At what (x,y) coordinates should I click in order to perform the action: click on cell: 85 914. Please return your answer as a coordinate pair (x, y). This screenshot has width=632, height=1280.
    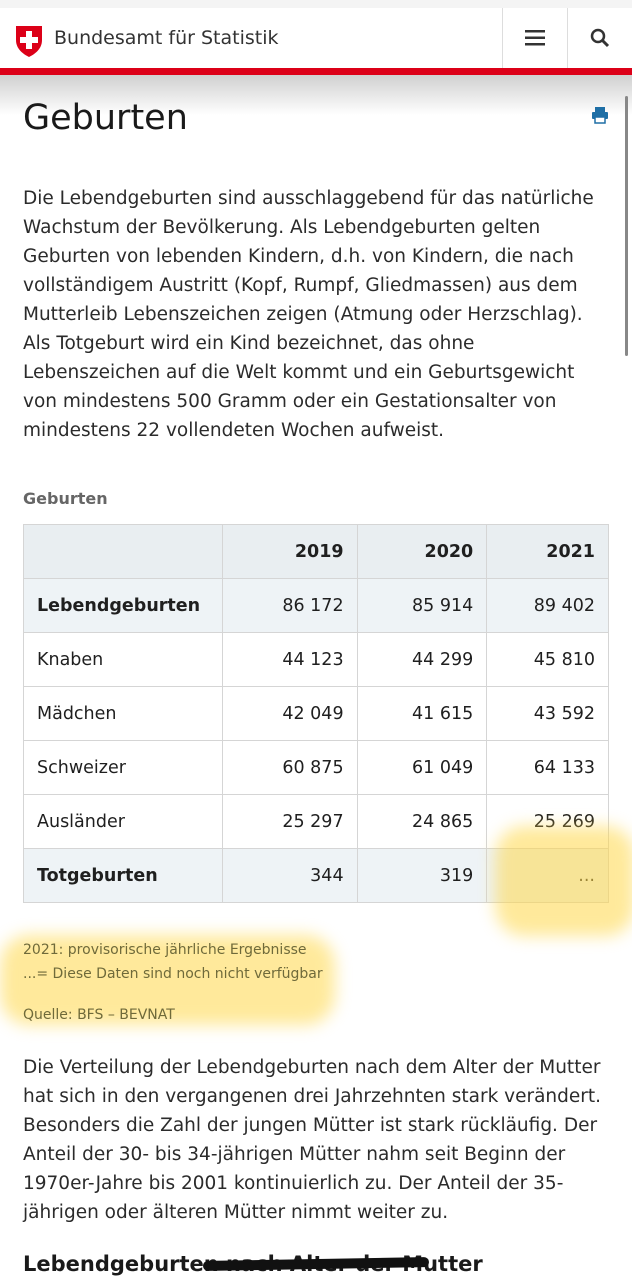
    Looking at the image, I should click on (422, 605).